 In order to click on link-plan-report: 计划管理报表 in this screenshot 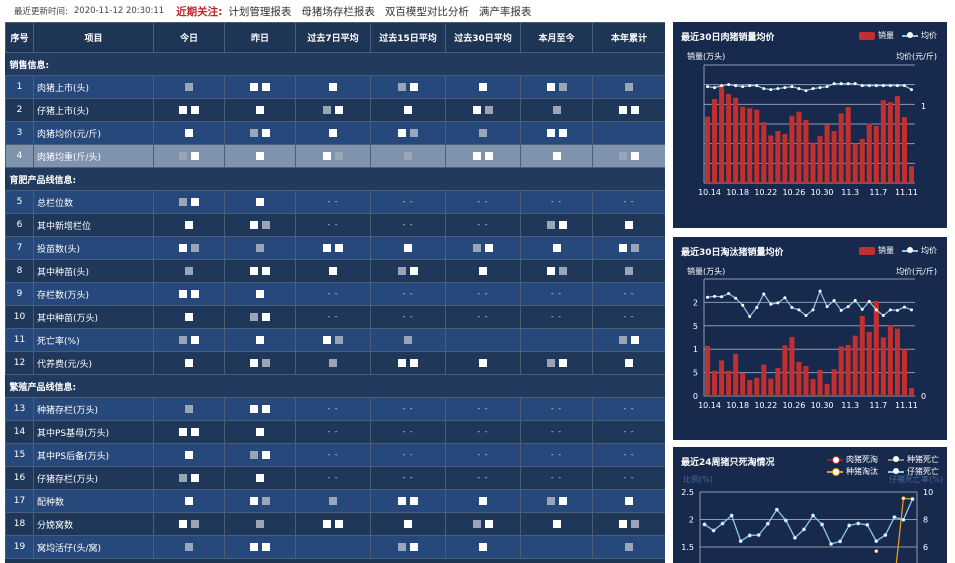, I will do `click(260, 11)`.